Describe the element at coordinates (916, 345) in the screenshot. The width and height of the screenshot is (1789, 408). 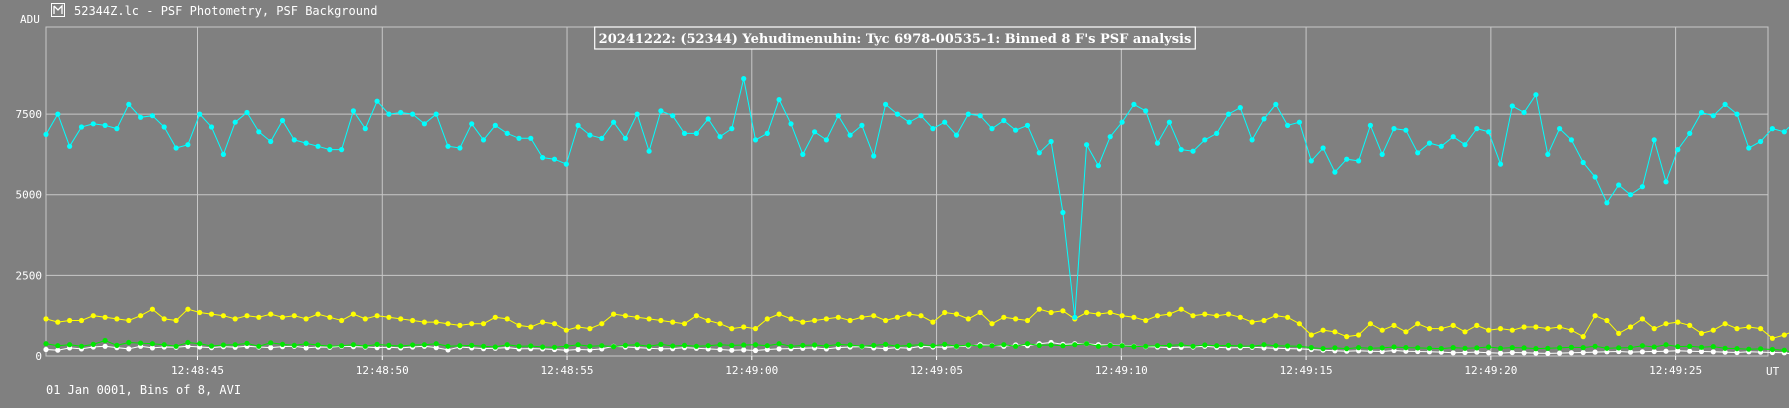
I see `series-line` at that location.